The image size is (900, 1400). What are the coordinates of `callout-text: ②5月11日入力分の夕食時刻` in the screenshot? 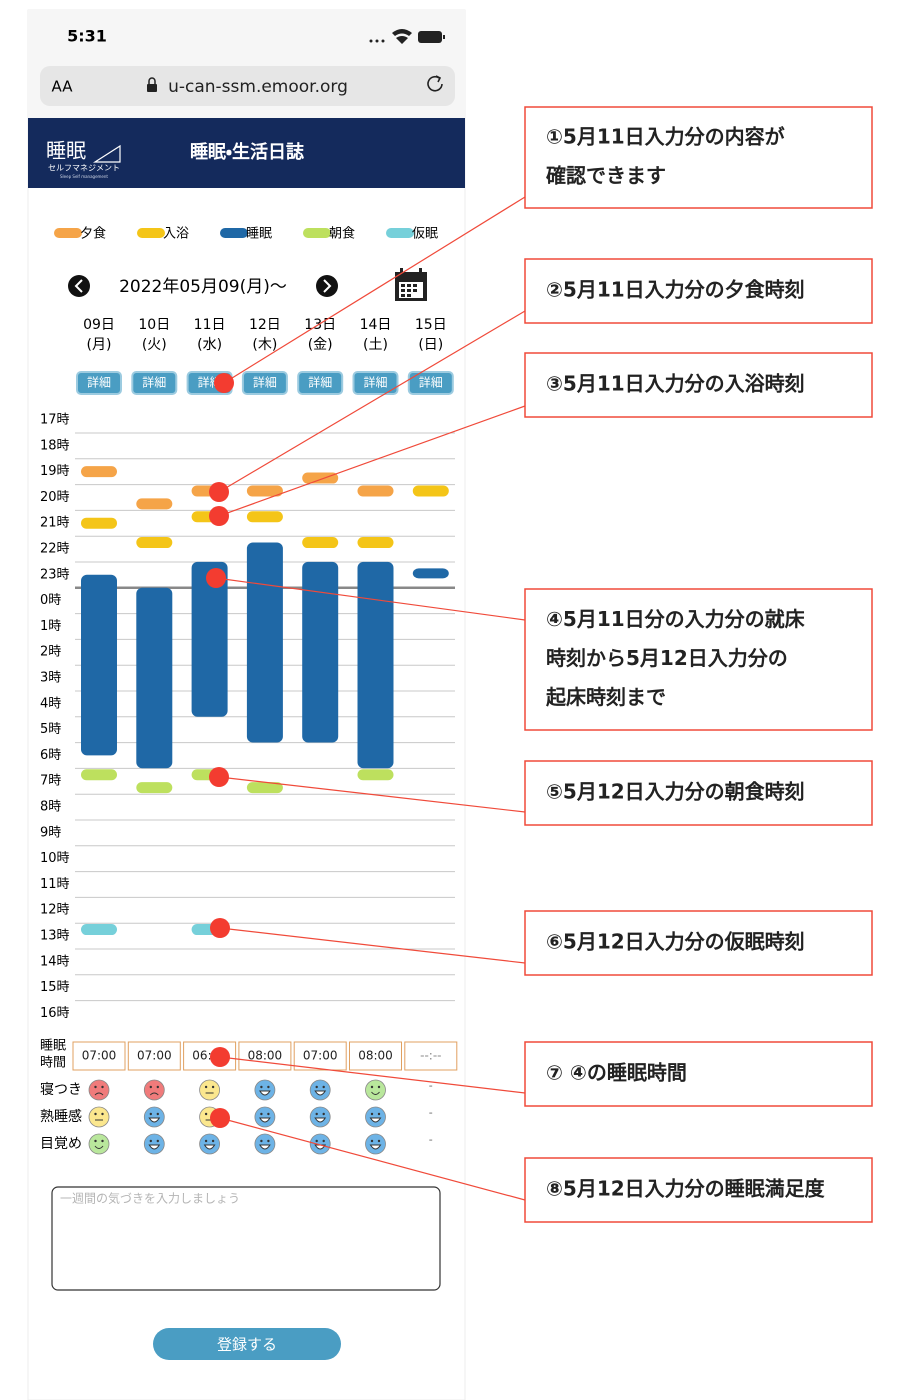 It's located at (675, 290).